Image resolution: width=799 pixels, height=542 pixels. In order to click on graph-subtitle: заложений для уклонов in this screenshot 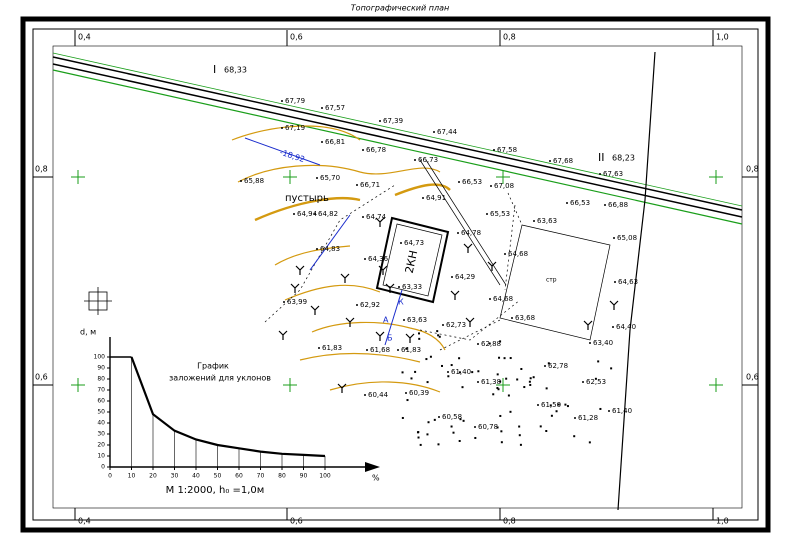, I will do `click(220, 378)`.